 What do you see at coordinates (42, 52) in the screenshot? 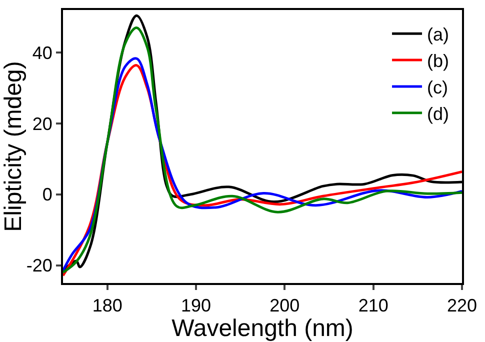
I see `y-tick-label: 40` at bounding box center [42, 52].